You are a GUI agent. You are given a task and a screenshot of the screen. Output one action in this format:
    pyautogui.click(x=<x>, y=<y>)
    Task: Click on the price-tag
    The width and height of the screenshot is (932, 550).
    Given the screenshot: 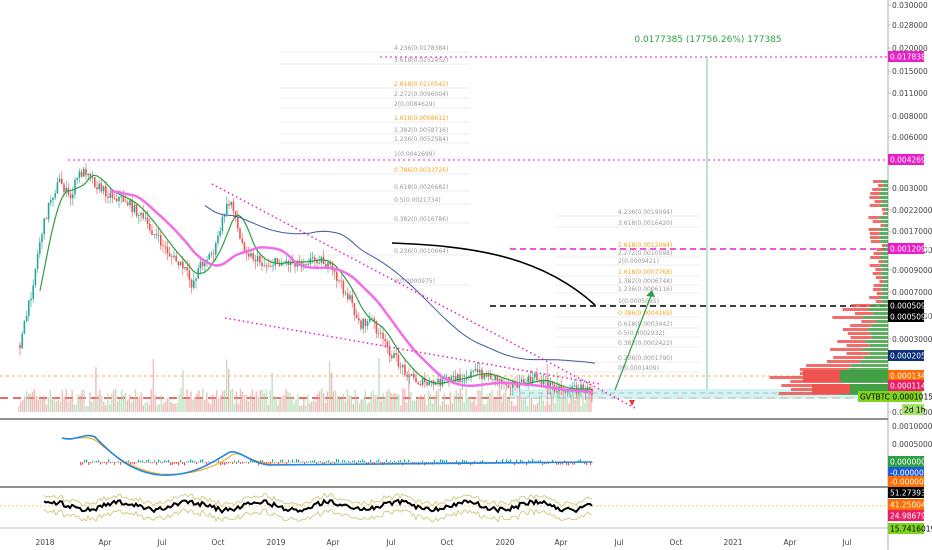 What is the action you would take?
    pyautogui.click(x=906, y=305)
    